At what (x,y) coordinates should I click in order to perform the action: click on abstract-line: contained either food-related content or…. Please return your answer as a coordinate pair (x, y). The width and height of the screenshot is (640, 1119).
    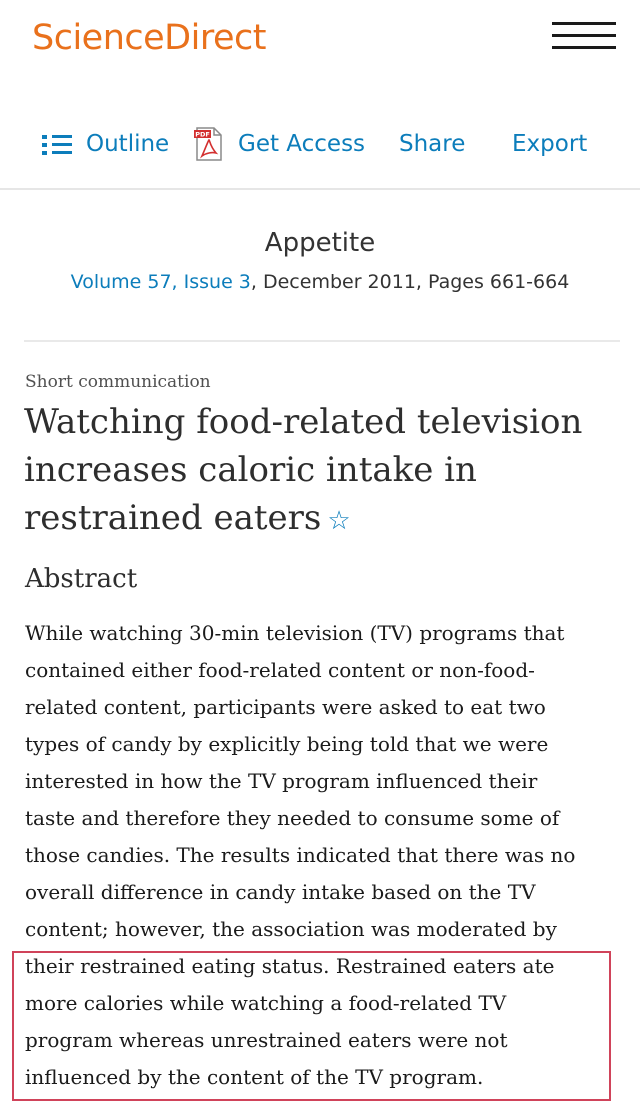
    Looking at the image, I should click on (280, 670).